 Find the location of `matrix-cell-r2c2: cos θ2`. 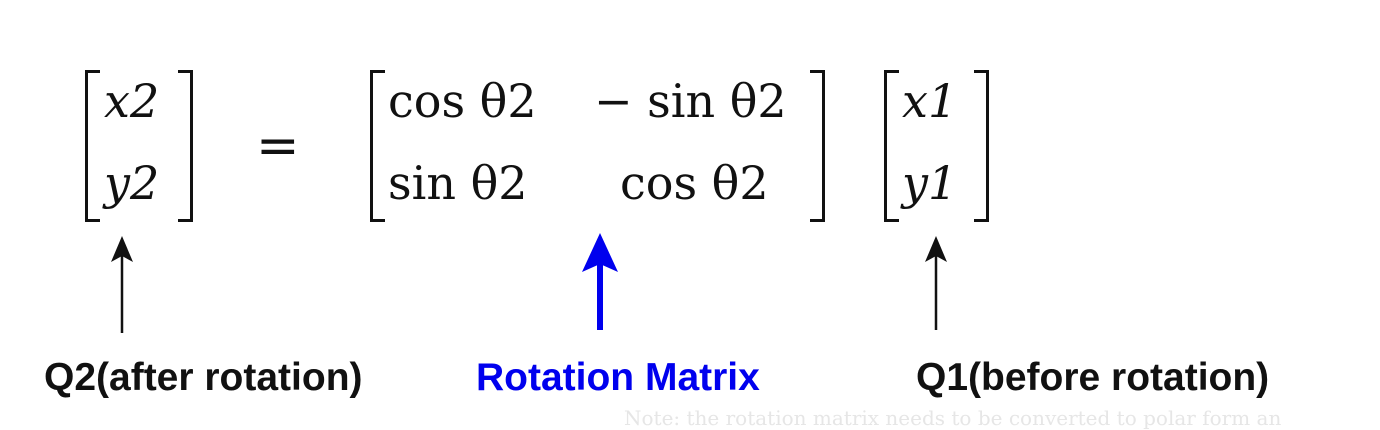

matrix-cell-r2c2: cos θ2 is located at coordinates (694, 183).